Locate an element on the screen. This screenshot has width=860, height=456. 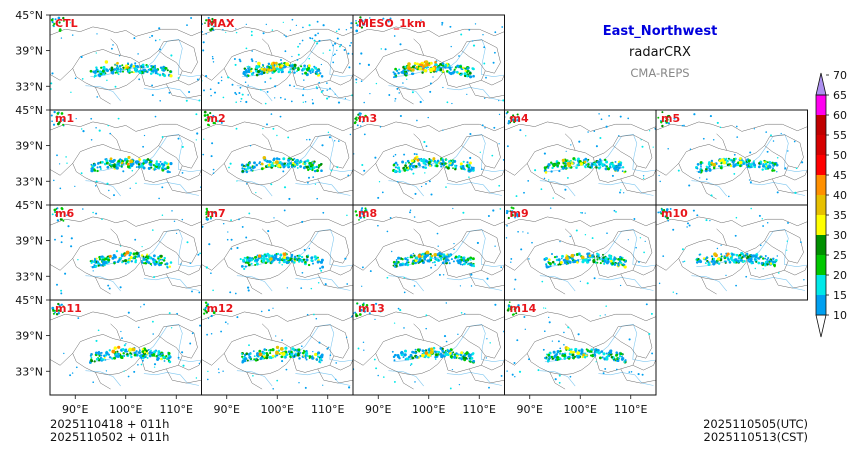
river-line is located at coordinates (626, 379).